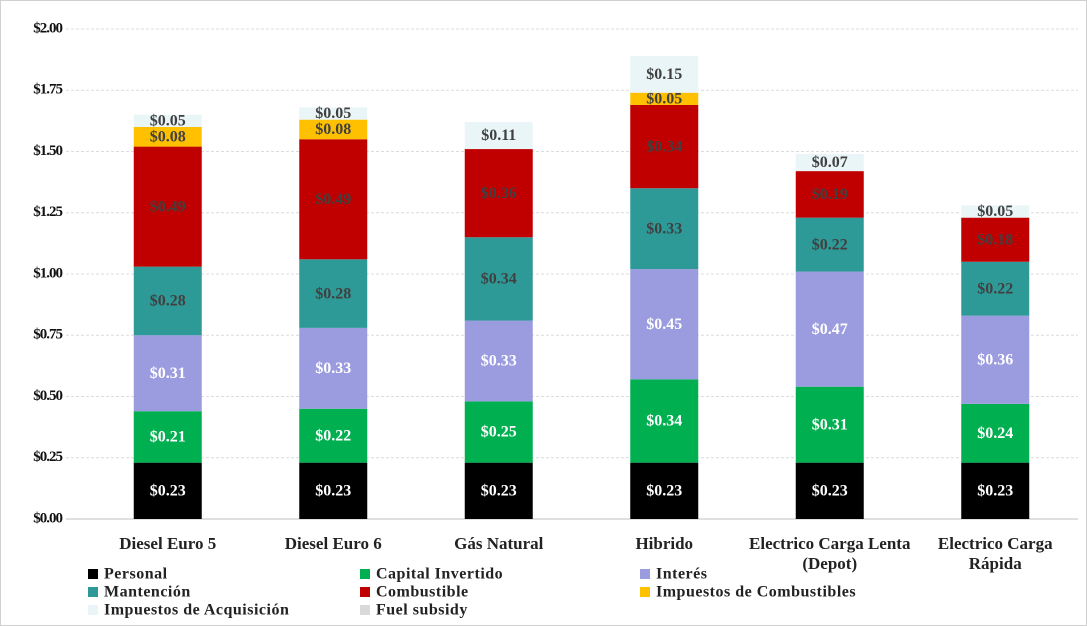 Image resolution: width=1087 pixels, height=626 pixels. Describe the element at coordinates (756, 592) in the screenshot. I see `legend-label: Impuestos de Combustibles` at that location.